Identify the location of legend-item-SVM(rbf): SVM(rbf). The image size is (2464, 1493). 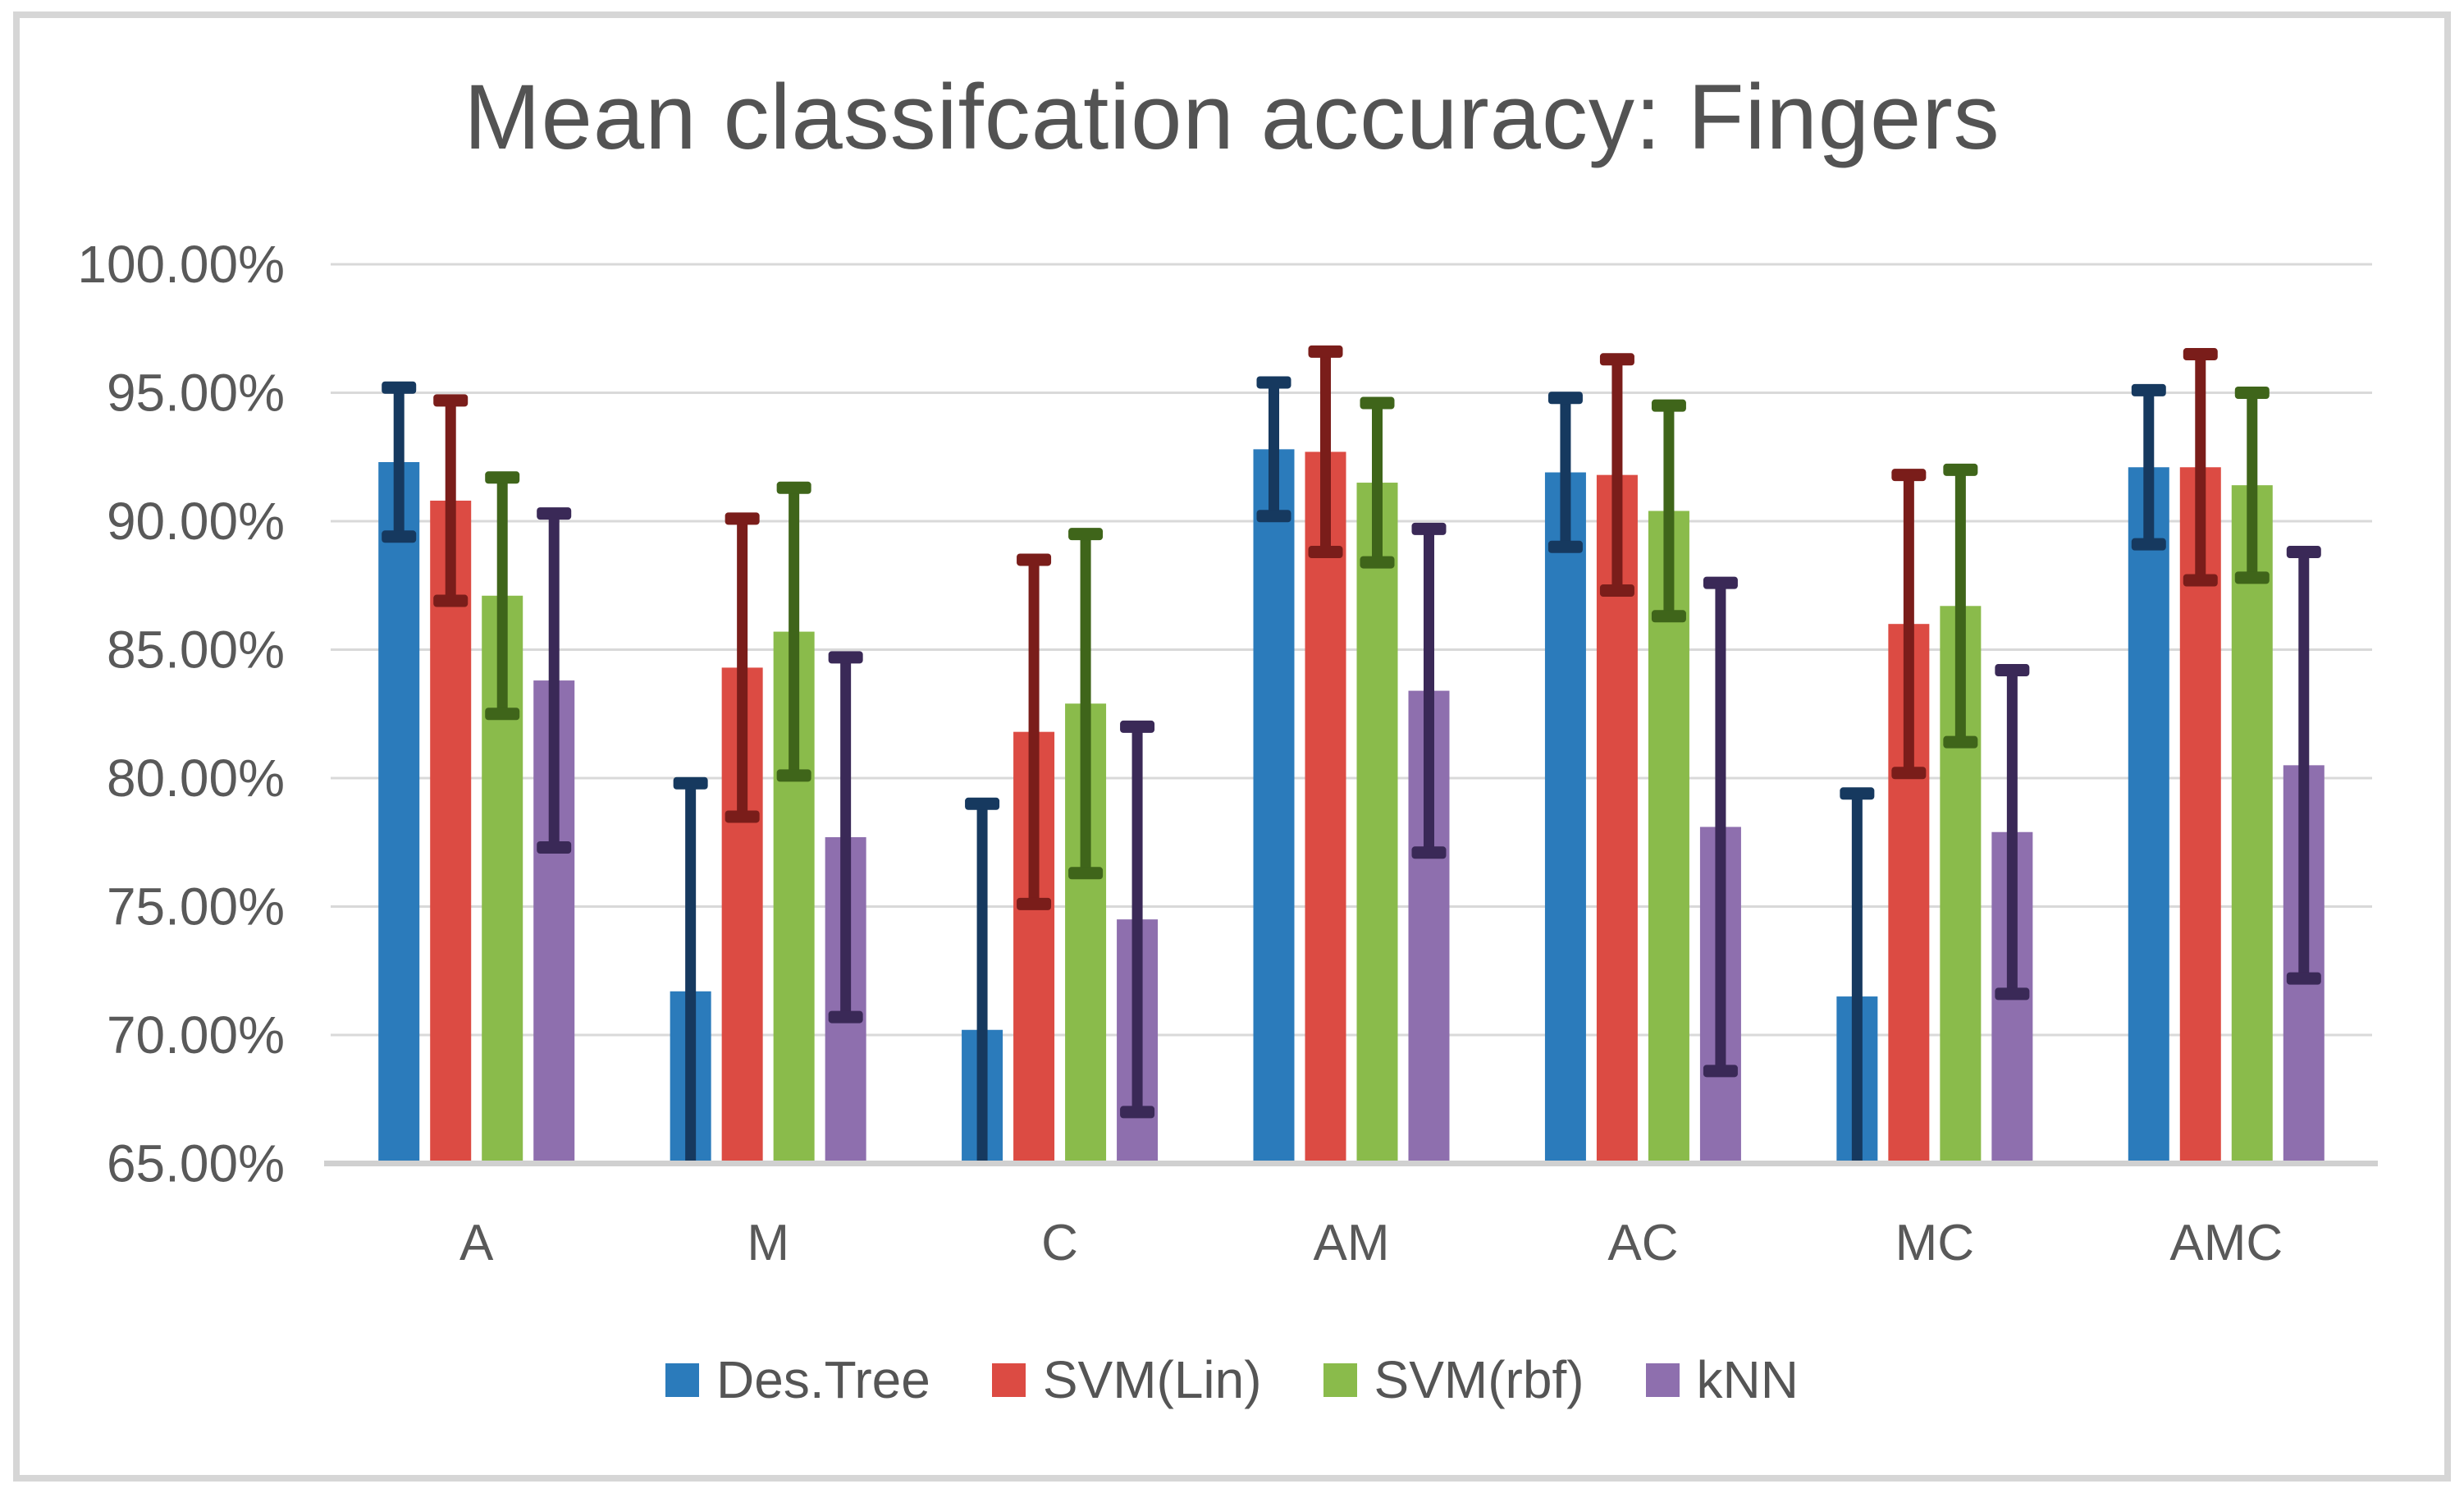
(1453, 1379).